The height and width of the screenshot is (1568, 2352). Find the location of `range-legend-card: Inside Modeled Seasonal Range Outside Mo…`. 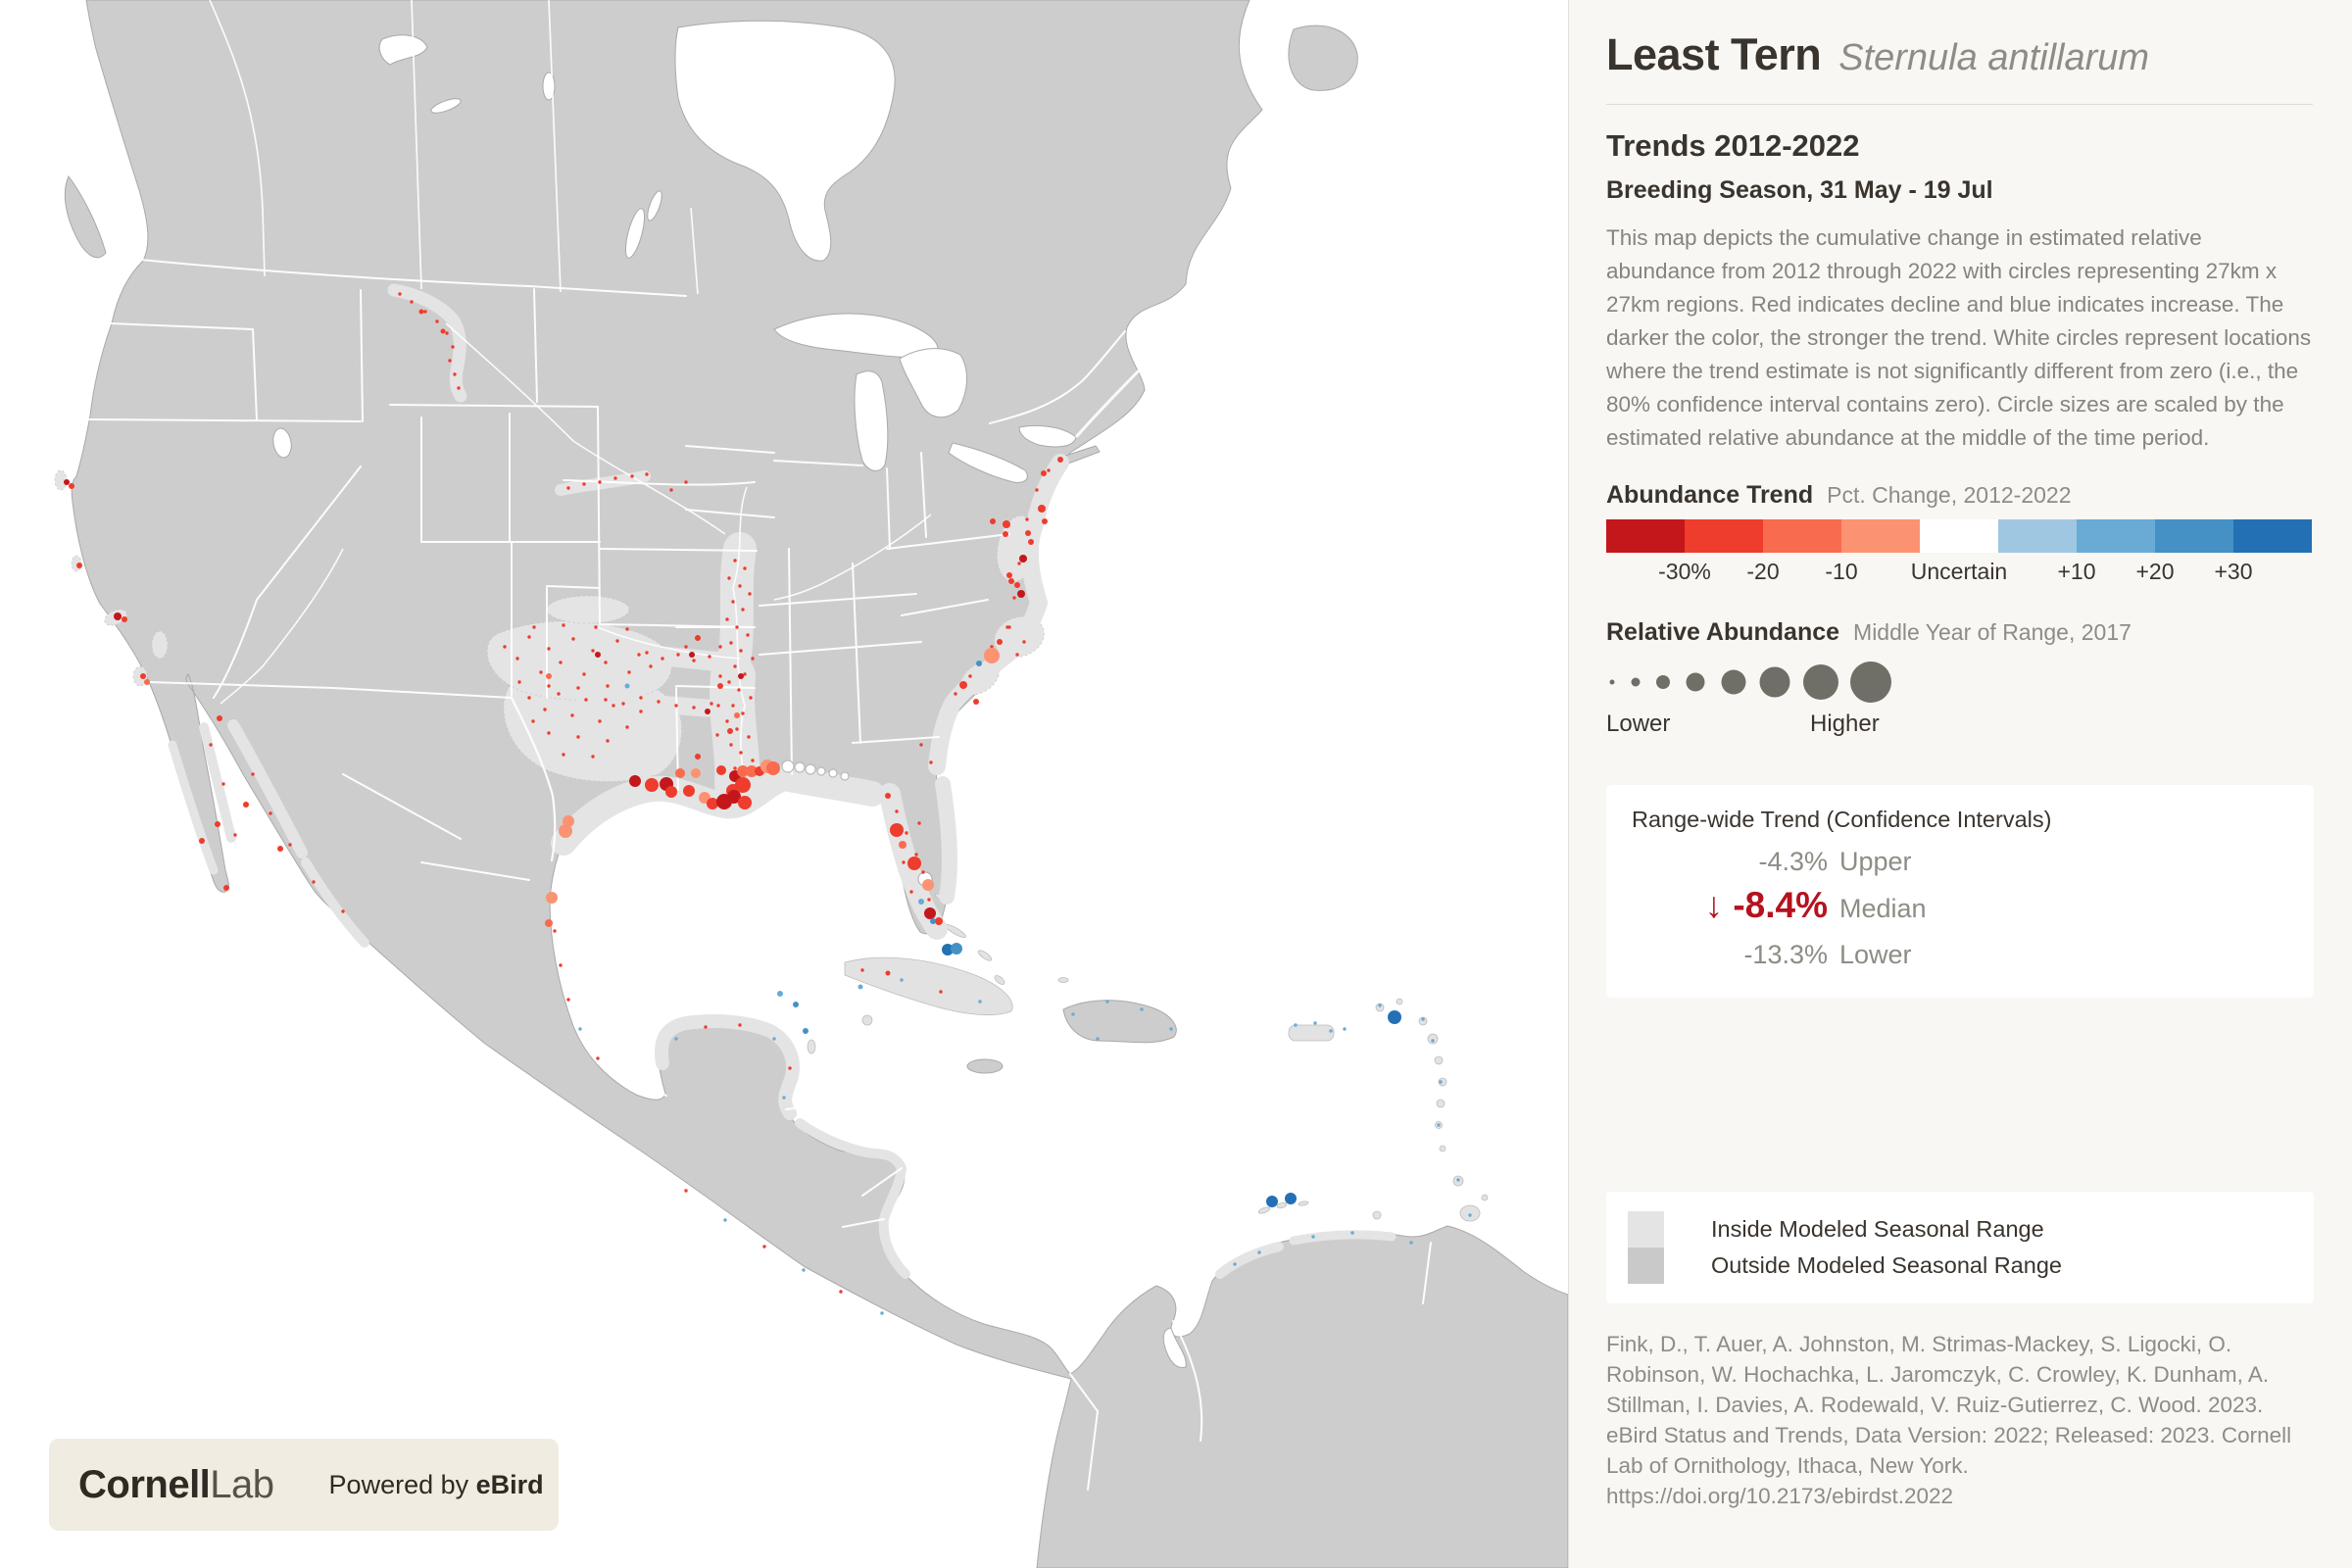

range-legend-card: Inside Modeled Seasonal Range Outside Mo… is located at coordinates (1960, 1247).